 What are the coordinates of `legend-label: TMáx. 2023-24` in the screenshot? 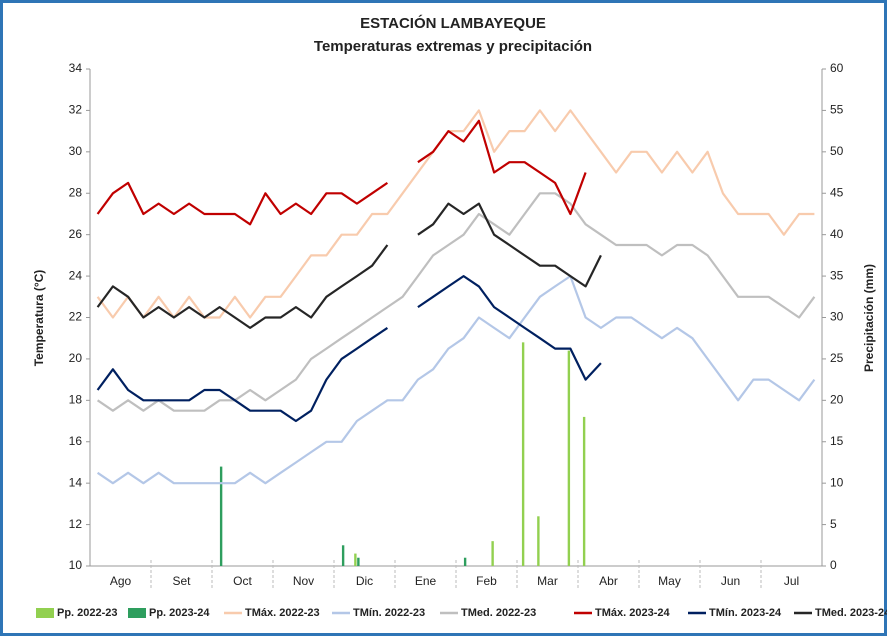 It's located at (632, 613).